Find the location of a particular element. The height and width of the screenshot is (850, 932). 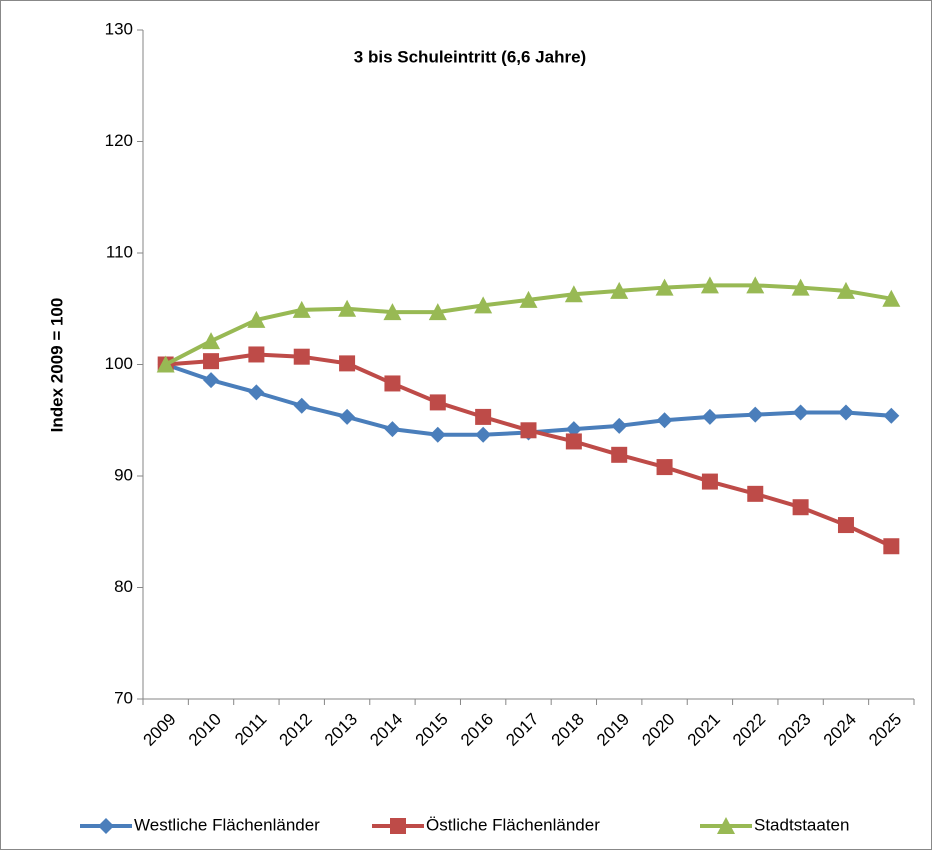

chart-title: 3 bis Schuleintritt (6,6 Jahre) is located at coordinates (470, 56).